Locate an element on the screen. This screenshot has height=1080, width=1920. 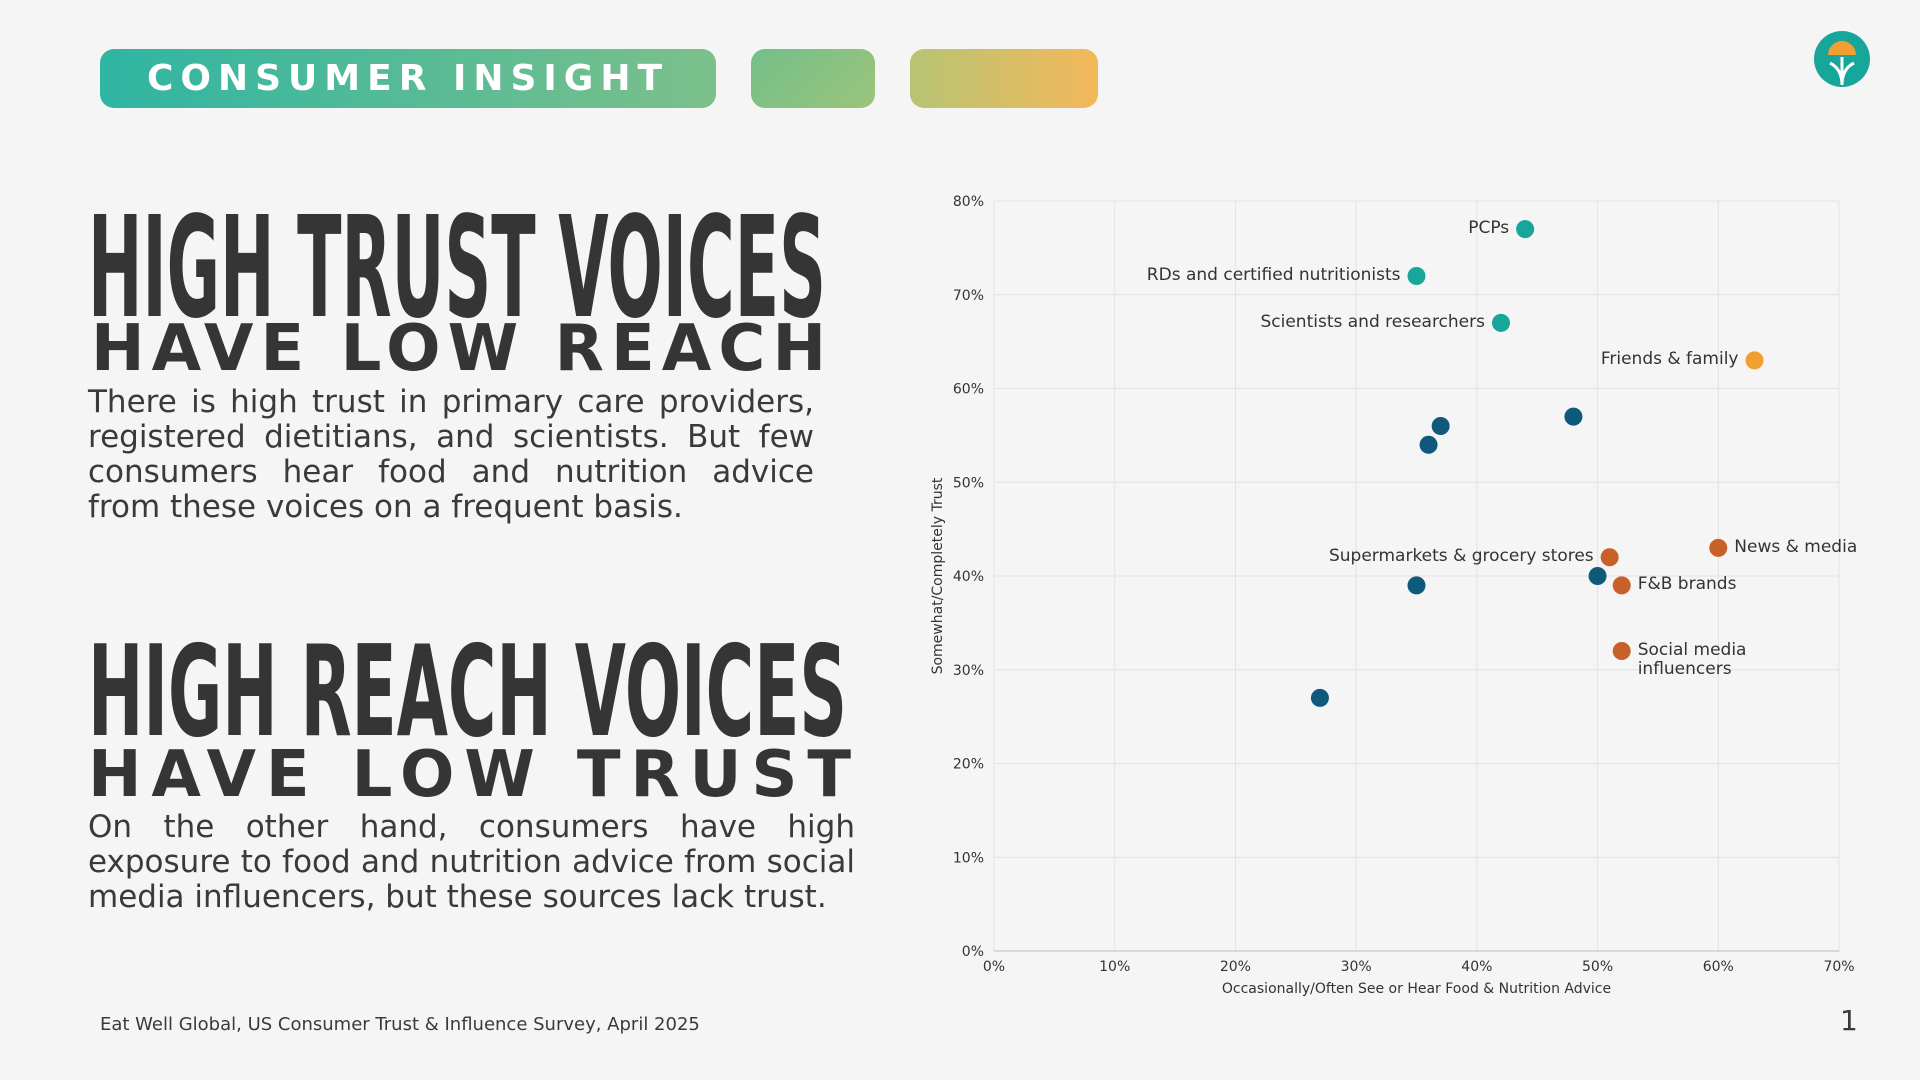
y-tick-label: 80% is located at coordinates (968, 202).